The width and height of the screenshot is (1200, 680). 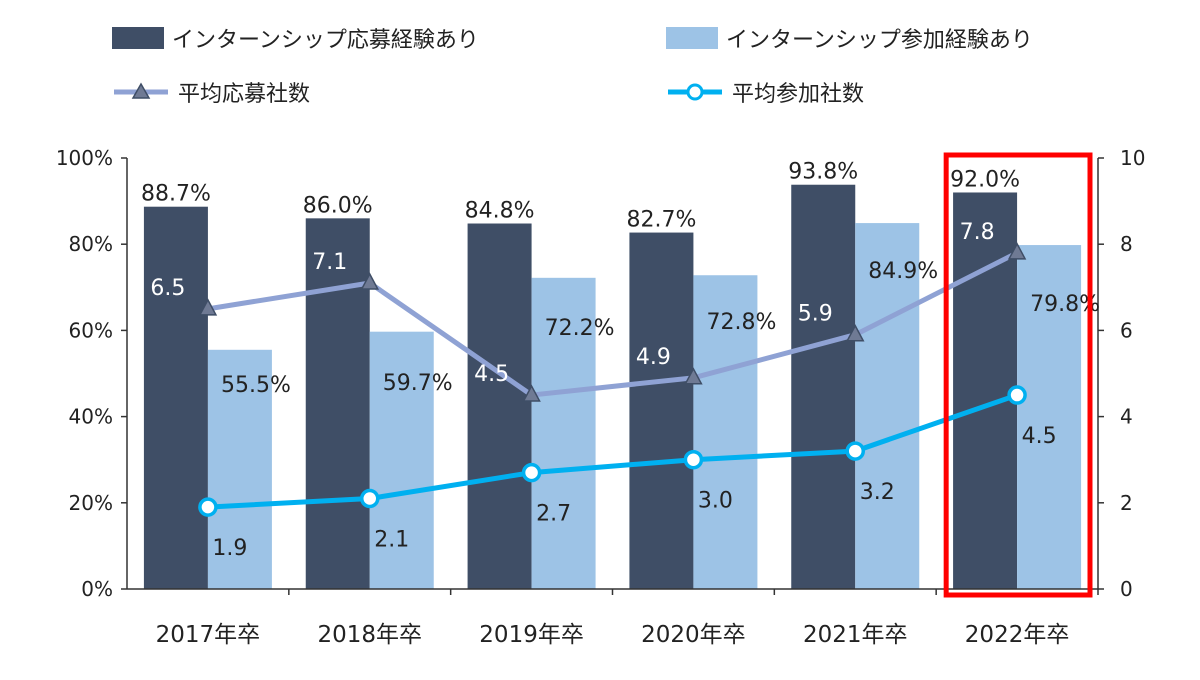 I want to click on highlight-box, so click(x=1018, y=375).